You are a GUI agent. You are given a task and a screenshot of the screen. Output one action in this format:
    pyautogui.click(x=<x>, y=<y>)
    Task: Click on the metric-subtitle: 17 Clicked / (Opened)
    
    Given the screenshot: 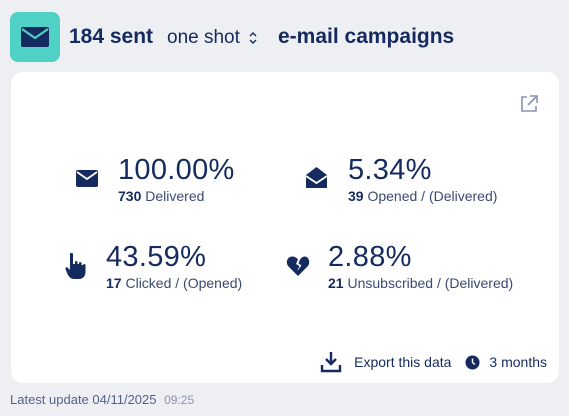 What is the action you would take?
    pyautogui.click(x=174, y=283)
    